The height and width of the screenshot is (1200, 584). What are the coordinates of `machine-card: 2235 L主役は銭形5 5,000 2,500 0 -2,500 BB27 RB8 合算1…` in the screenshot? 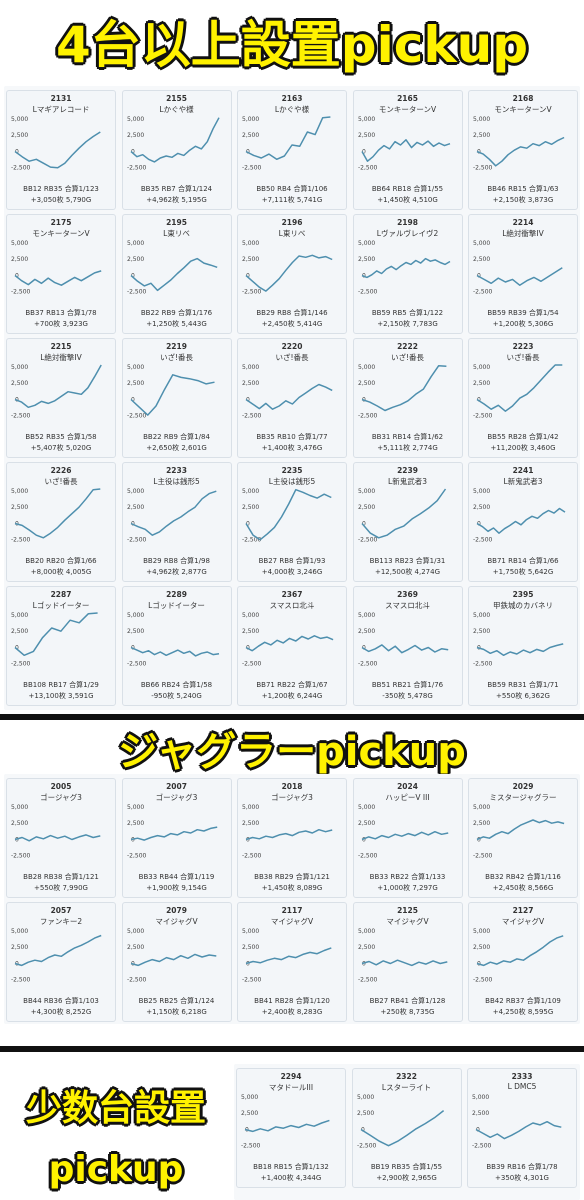 It's located at (292, 522).